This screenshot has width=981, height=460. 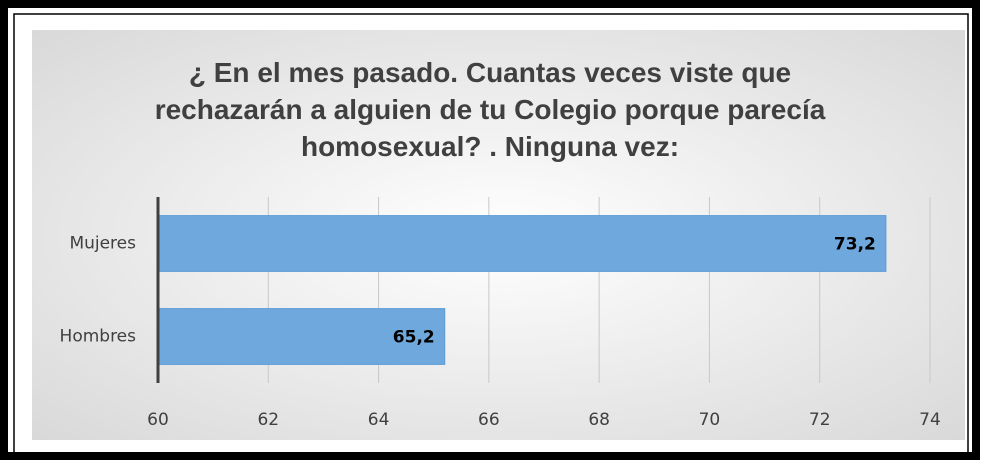 What do you see at coordinates (599, 420) in the screenshot?
I see `x-tick-label: 68` at bounding box center [599, 420].